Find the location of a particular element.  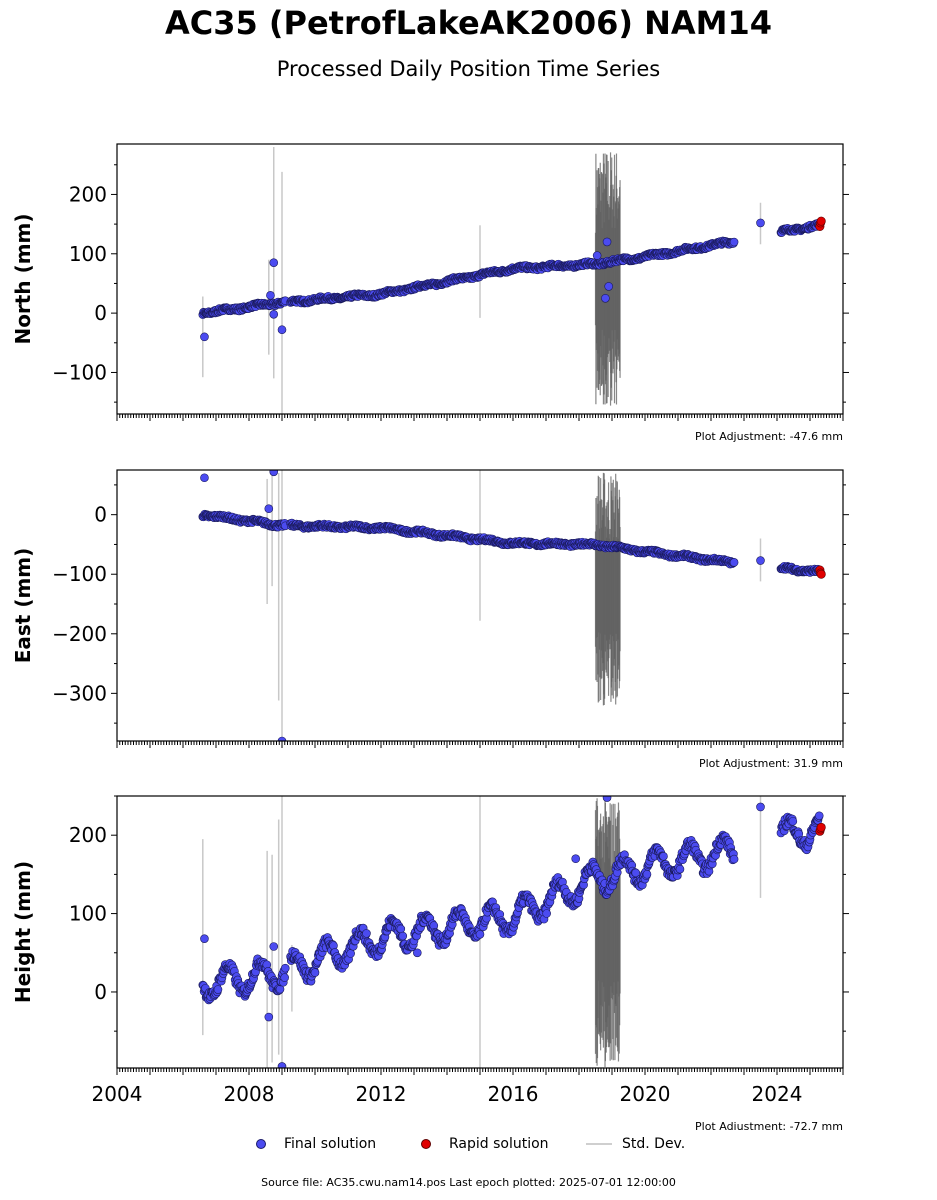

x-tick-label: 2004 is located at coordinates (117, 1094).